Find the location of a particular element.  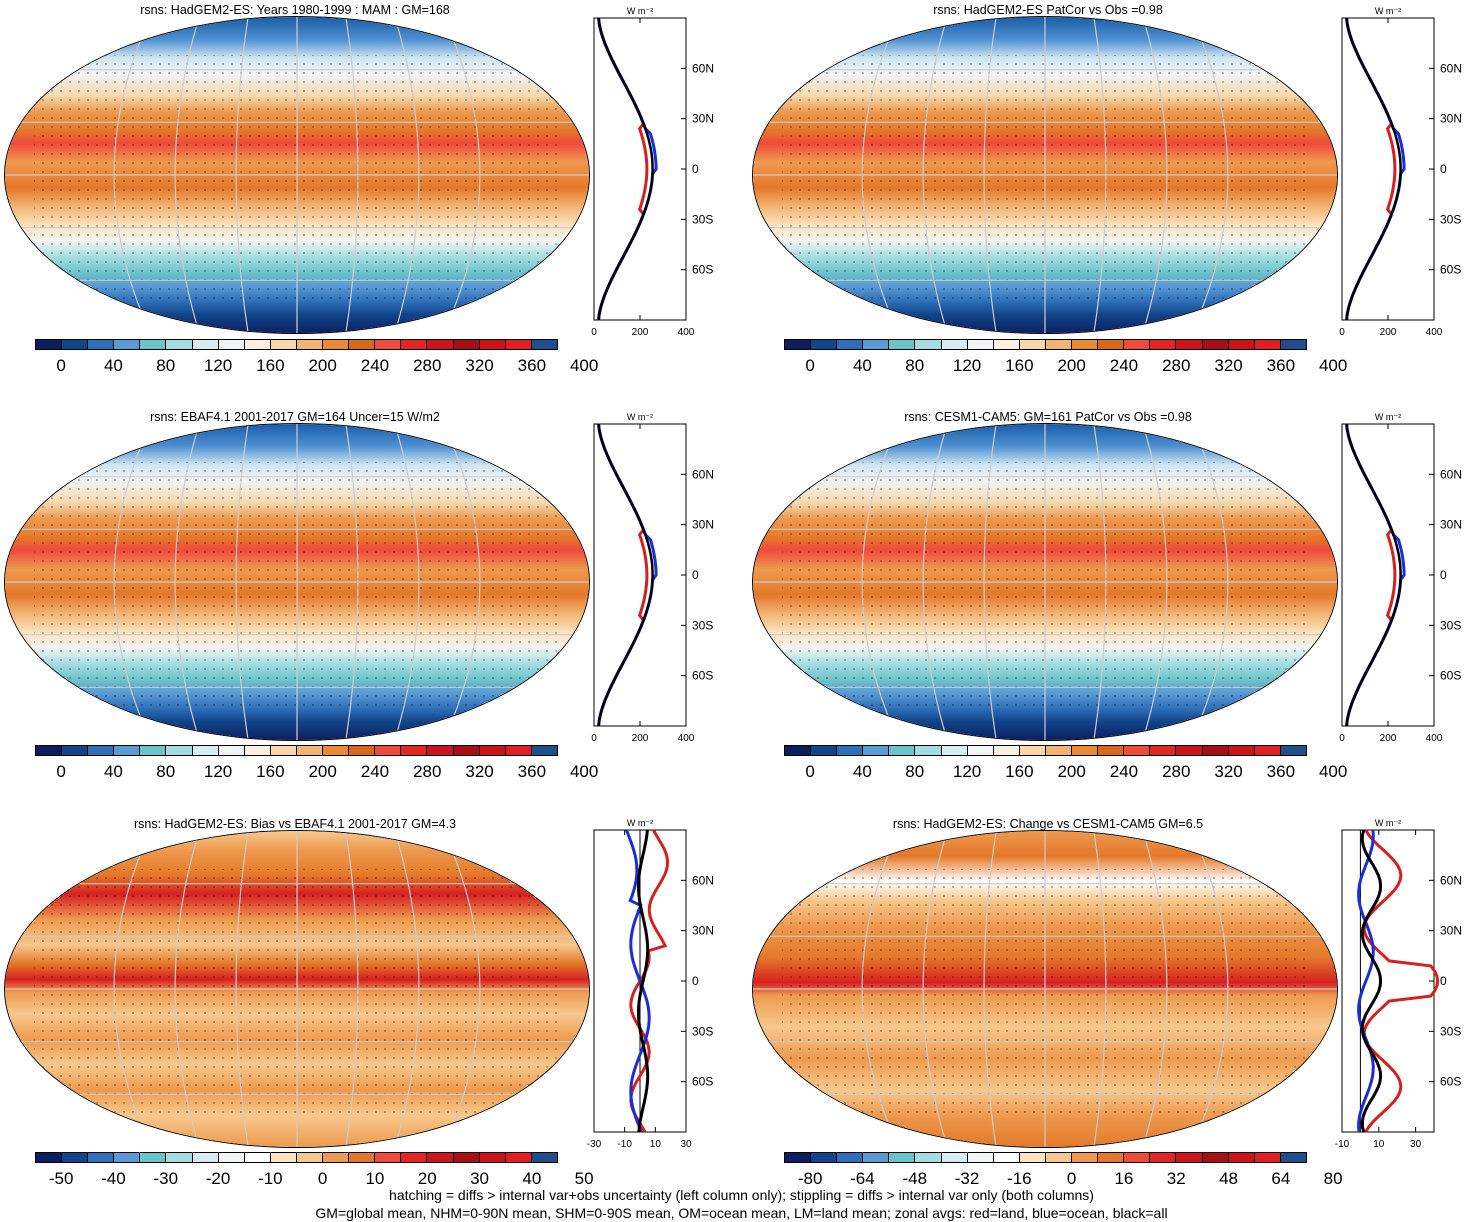

colorbar-tick-label: -32 is located at coordinates (967, 1178).